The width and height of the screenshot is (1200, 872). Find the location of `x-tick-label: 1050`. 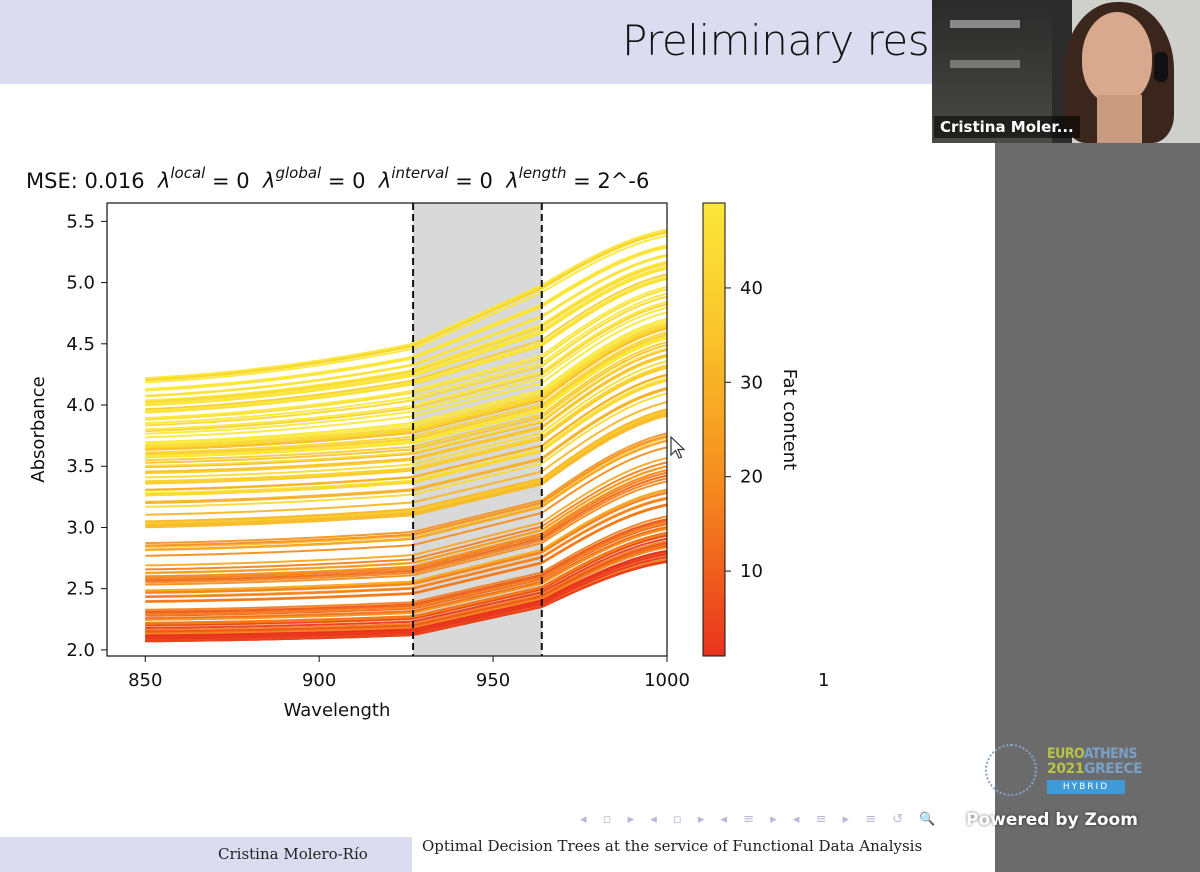

x-tick-label: 1050 is located at coordinates (824, 680).